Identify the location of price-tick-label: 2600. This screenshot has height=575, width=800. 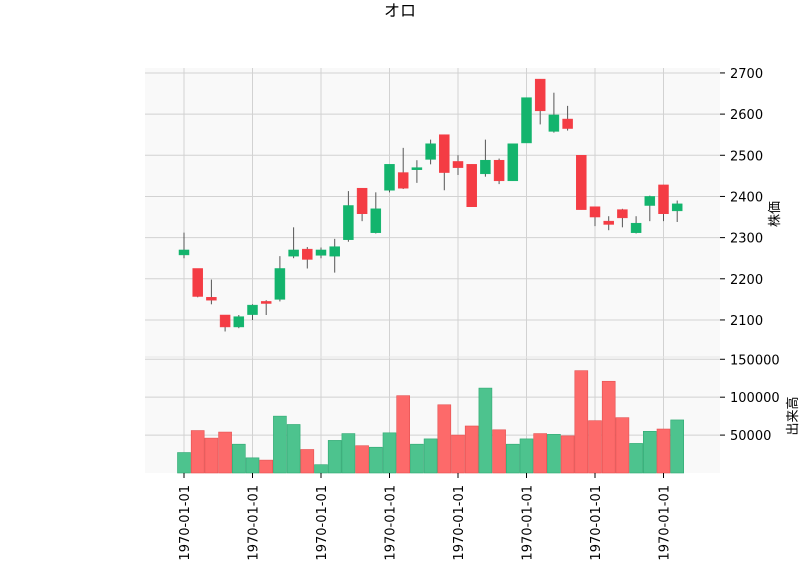
(746, 115).